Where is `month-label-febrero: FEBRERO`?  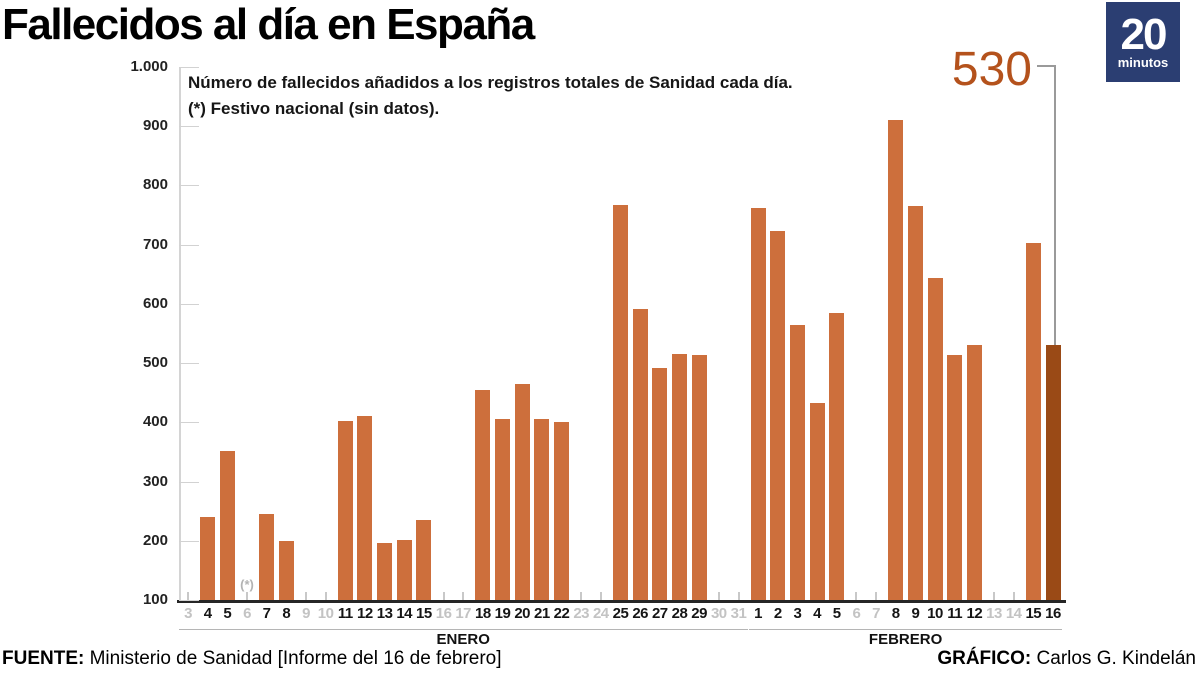 month-label-febrero: FEBRERO is located at coordinates (905, 639).